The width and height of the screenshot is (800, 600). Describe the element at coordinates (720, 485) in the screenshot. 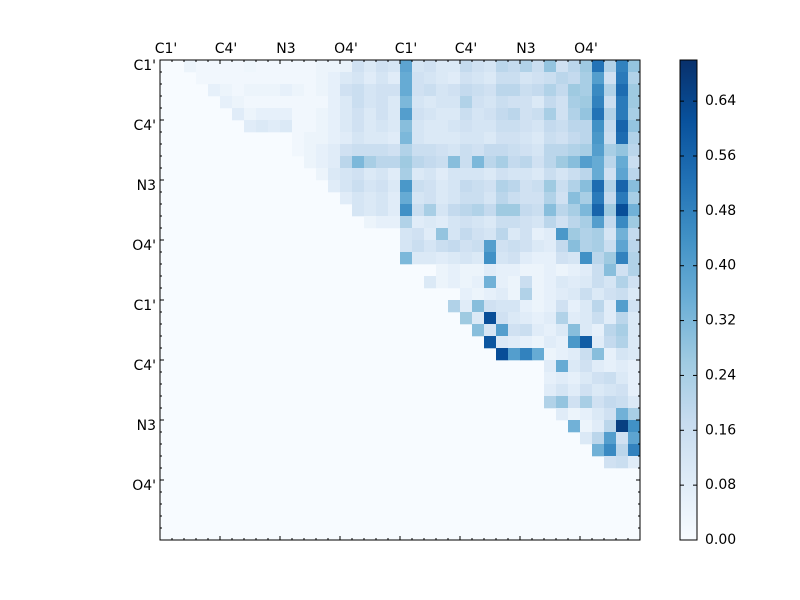

I see `colorbar-tick-label: 0.08` at that location.